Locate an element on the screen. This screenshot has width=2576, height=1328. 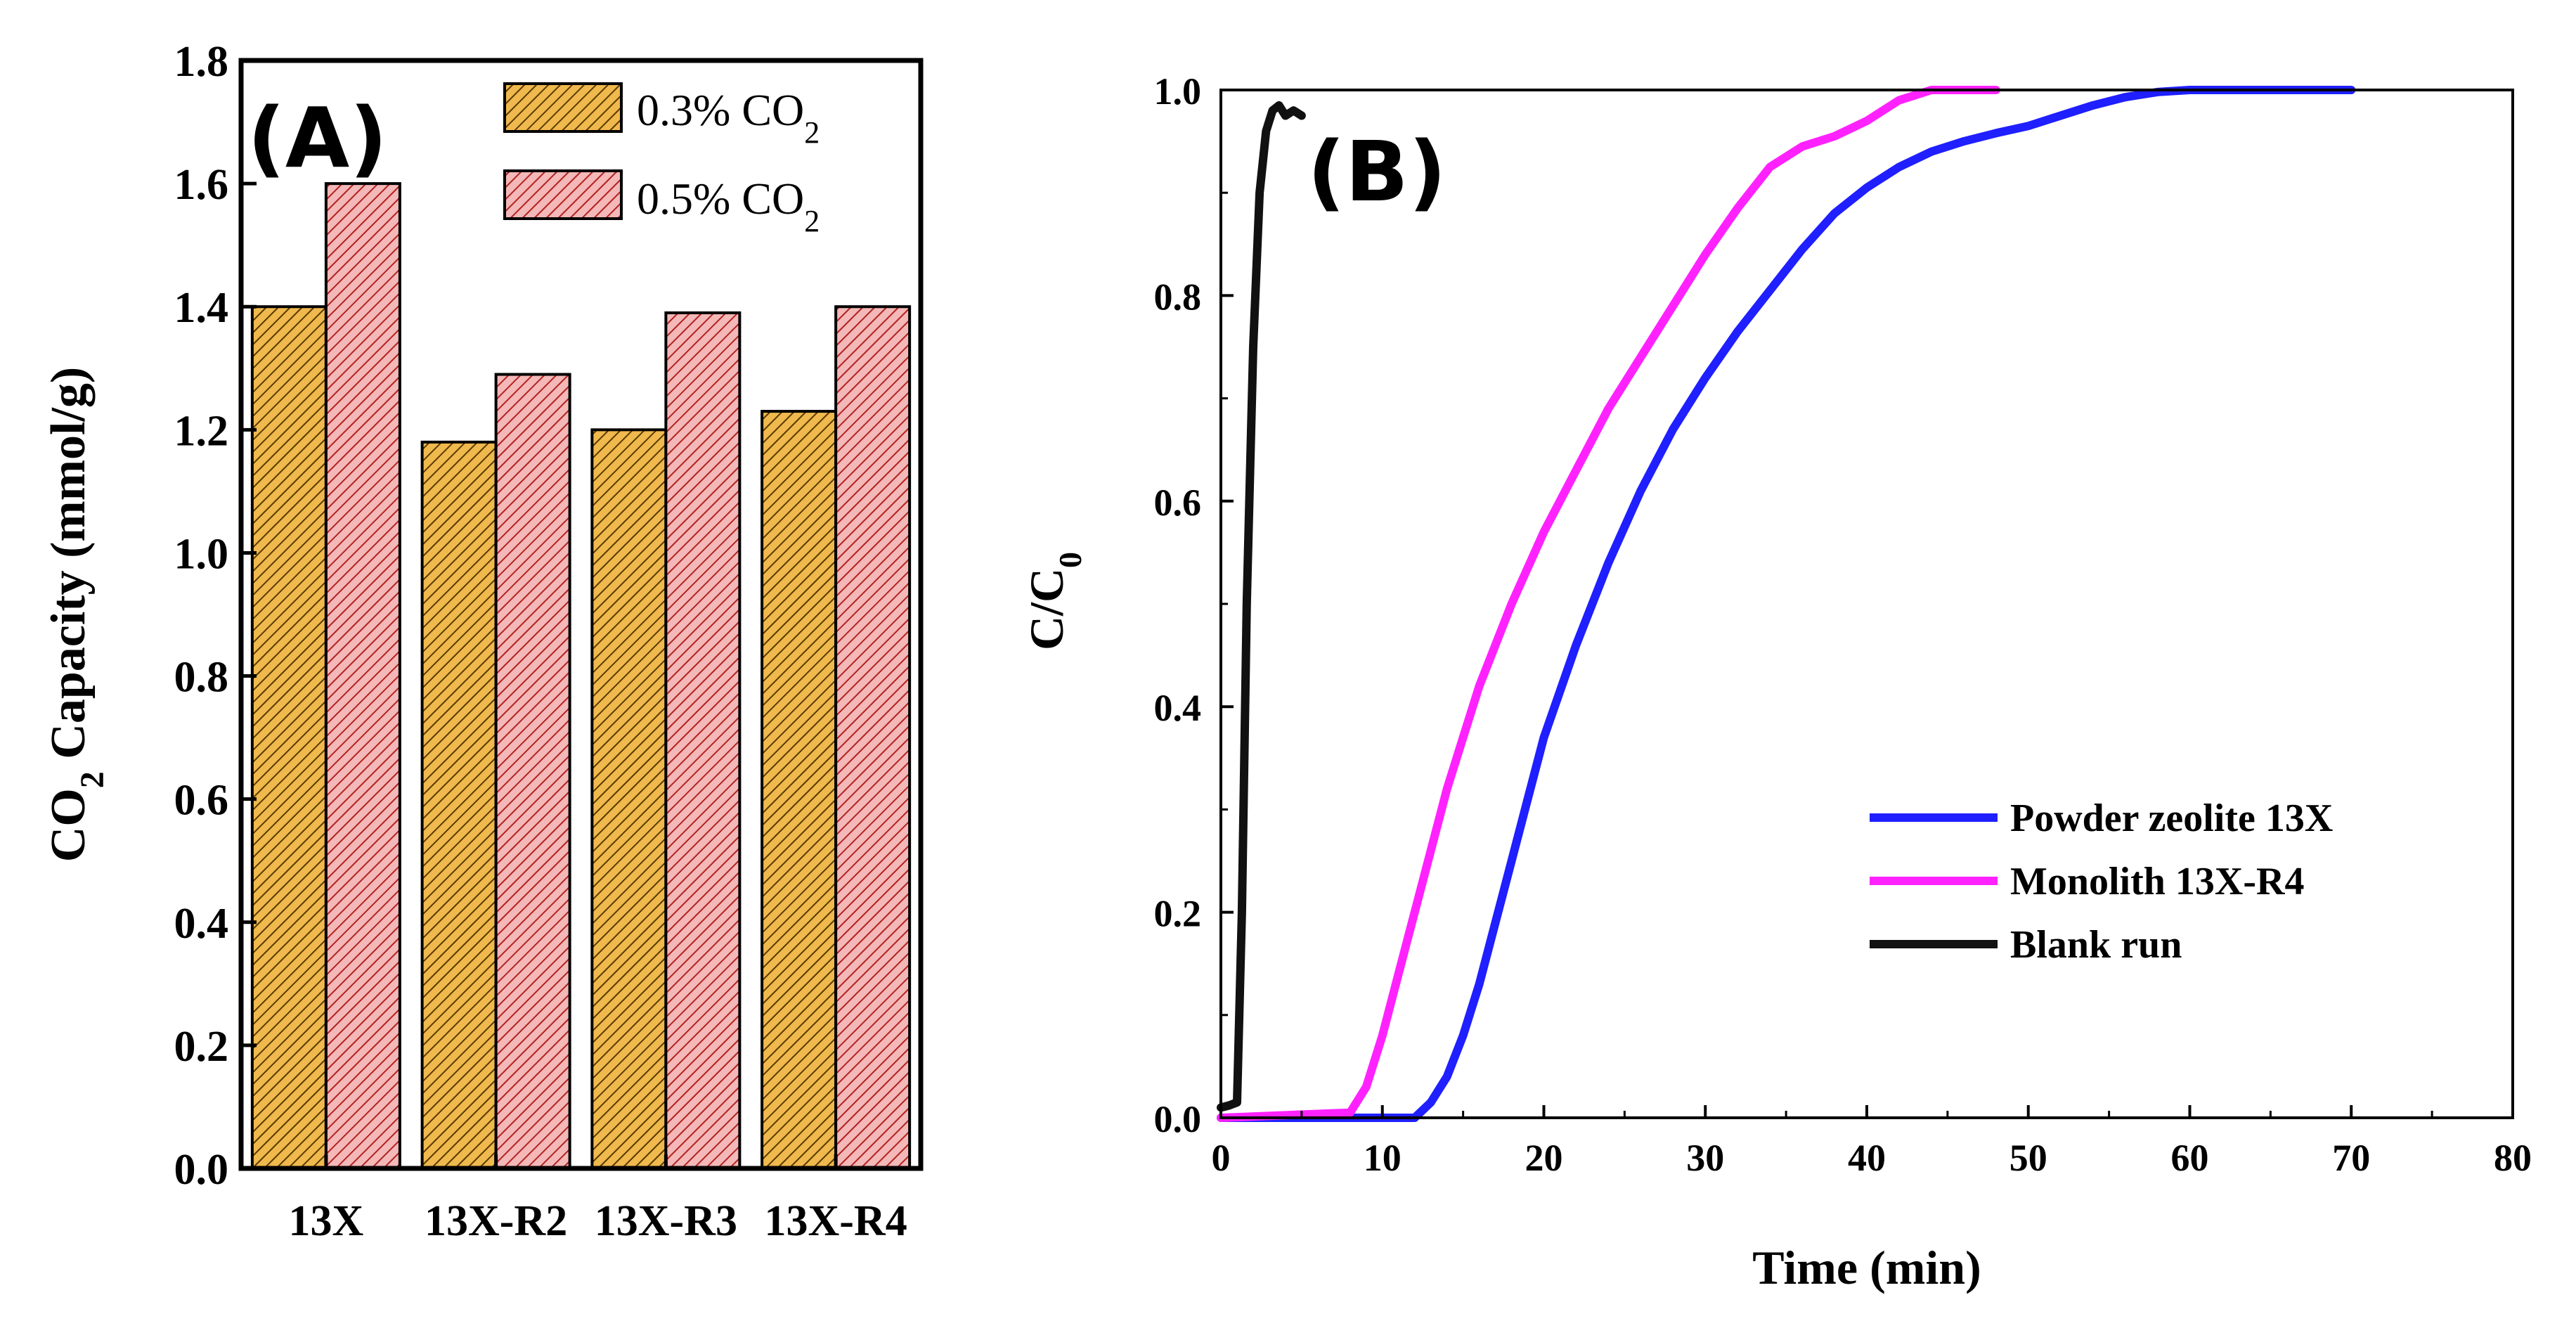
y-tick-label: 1.8 is located at coordinates (201, 62).